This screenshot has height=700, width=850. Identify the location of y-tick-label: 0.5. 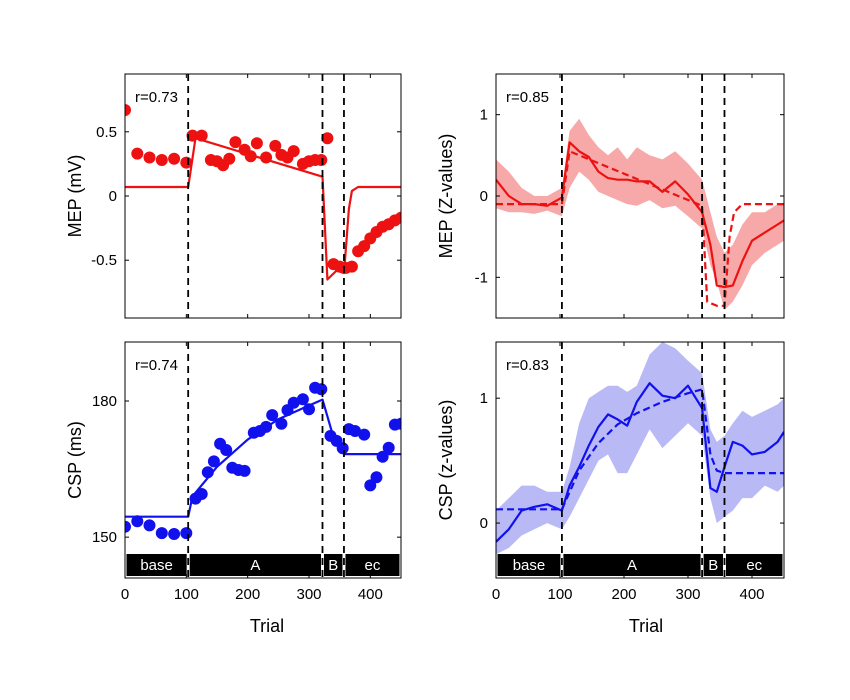
(106, 132).